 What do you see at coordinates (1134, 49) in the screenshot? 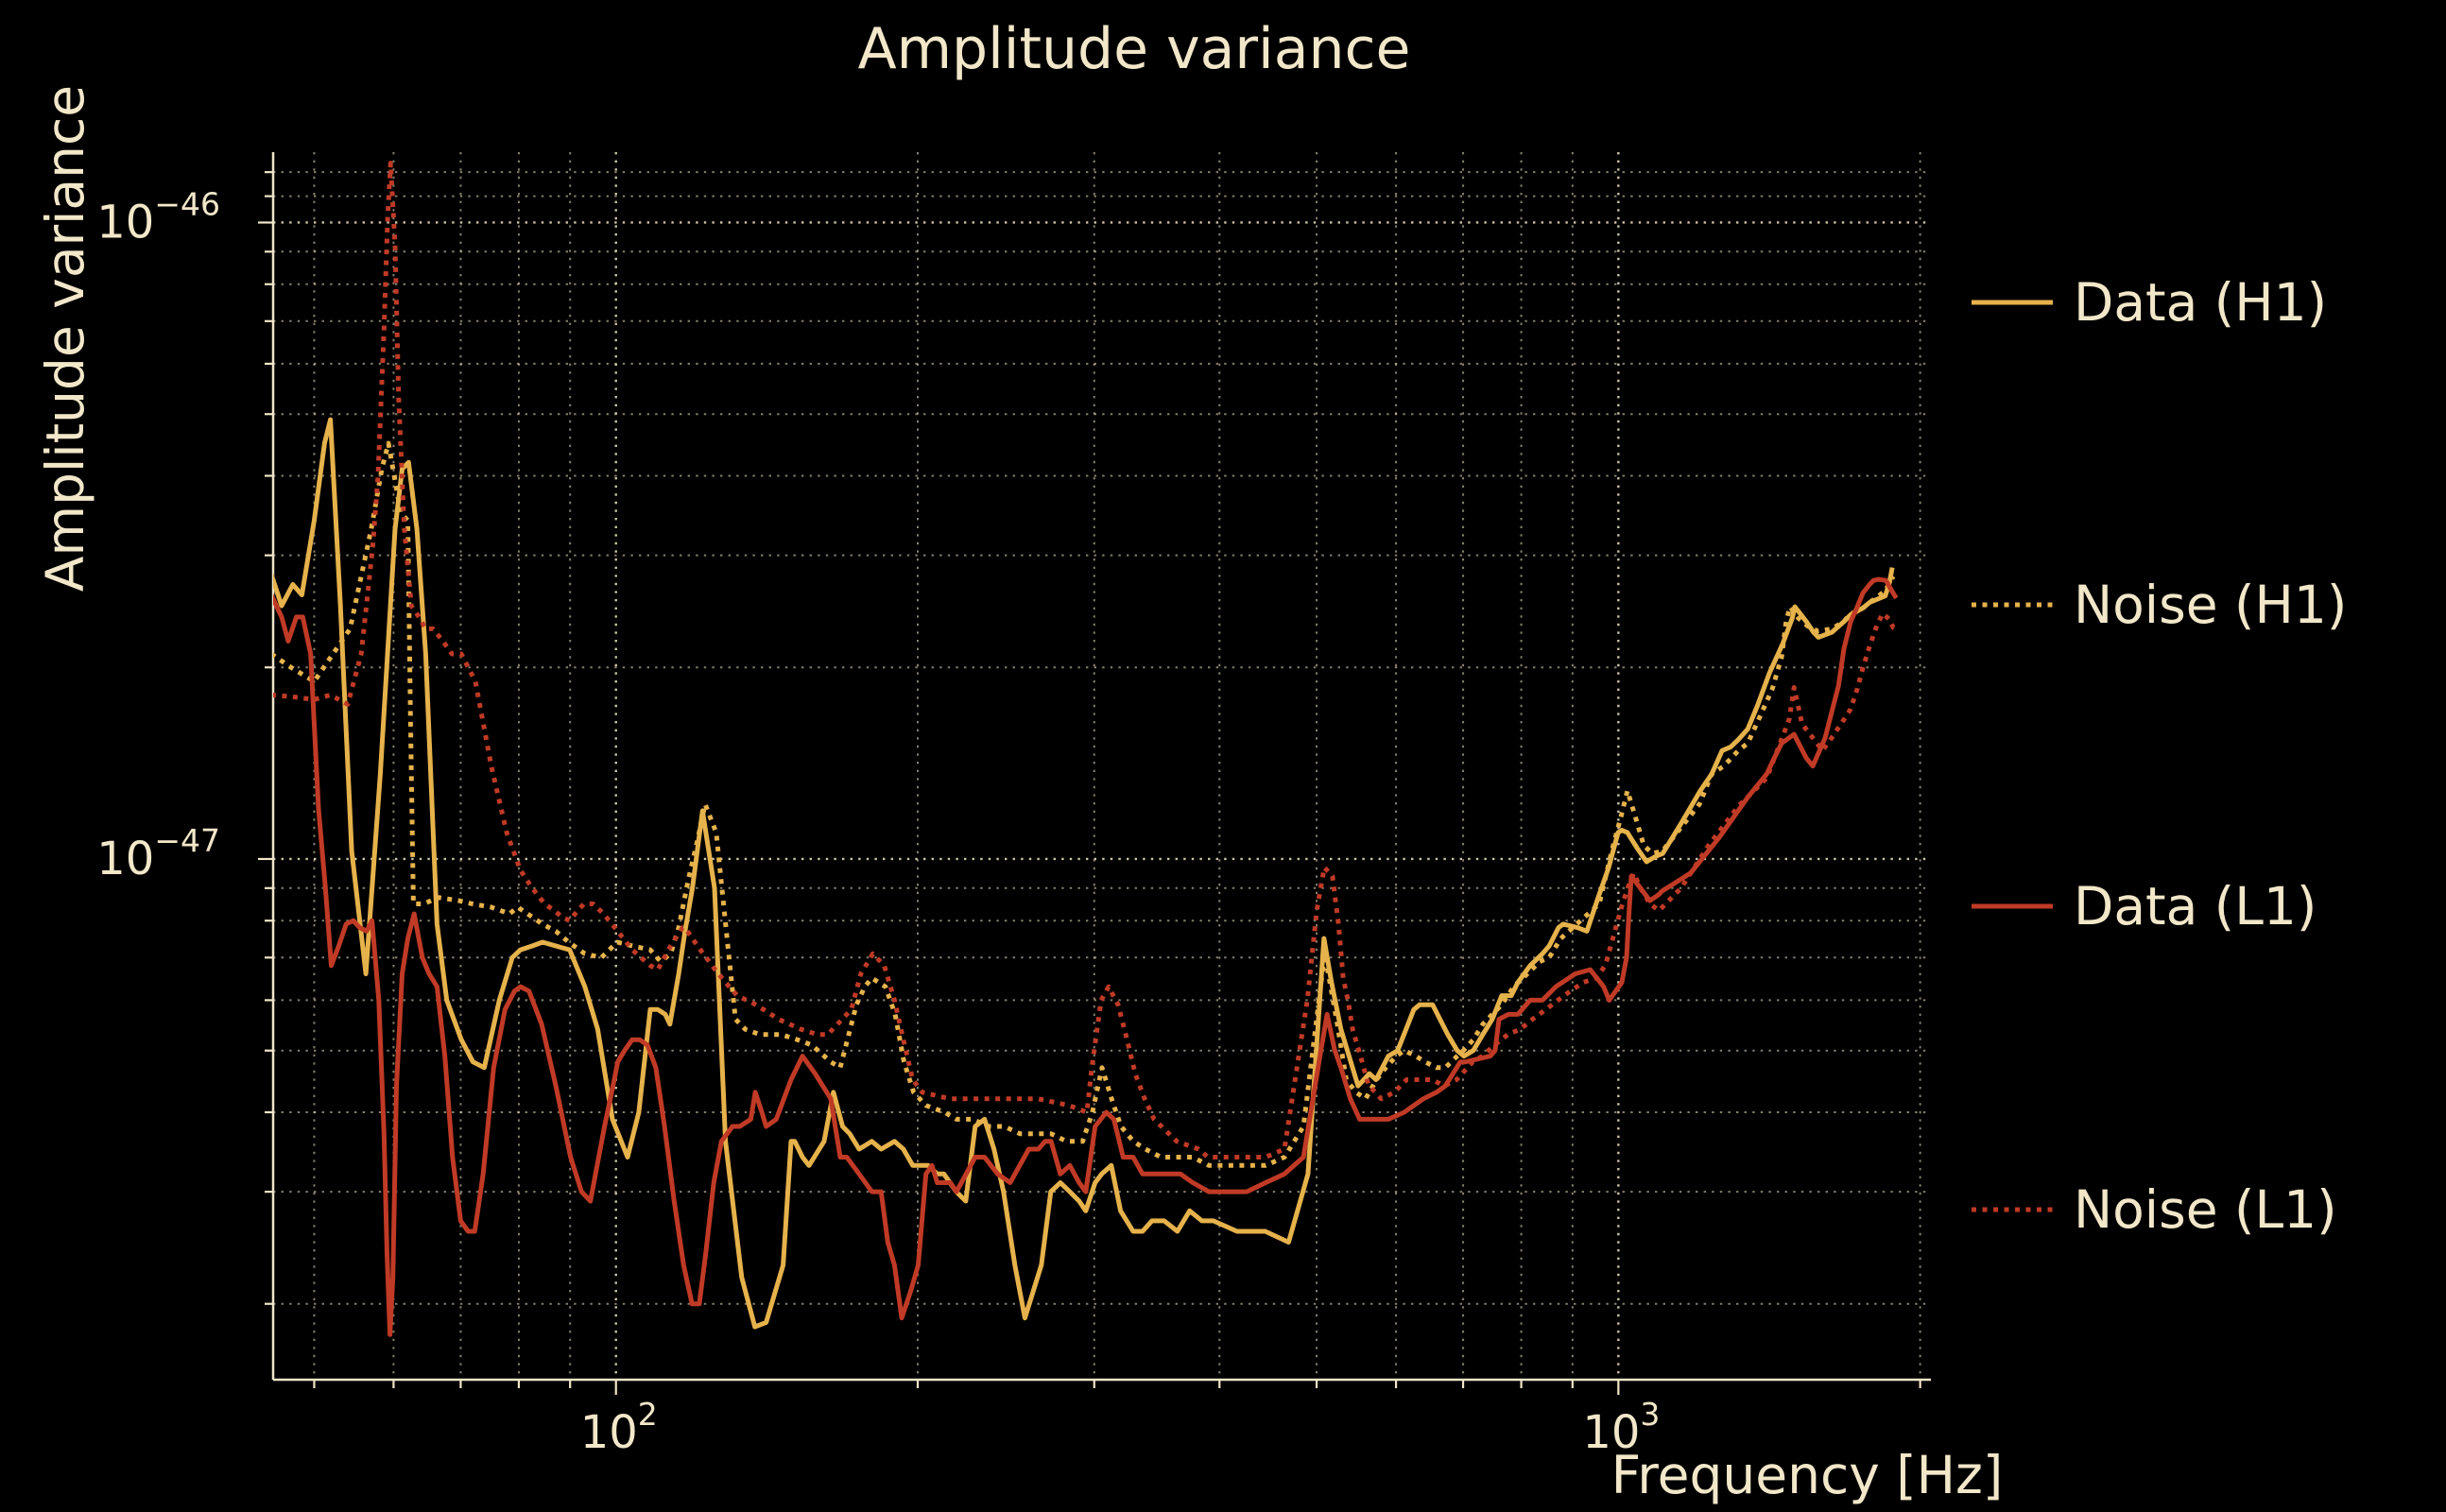
I see `chart-title: Amplitude variance` at bounding box center [1134, 49].